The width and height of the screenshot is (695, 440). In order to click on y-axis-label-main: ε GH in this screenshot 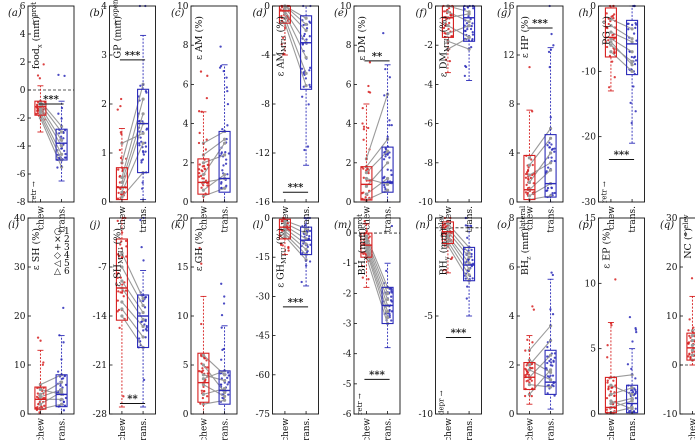, I will do `click(199, 259)`.